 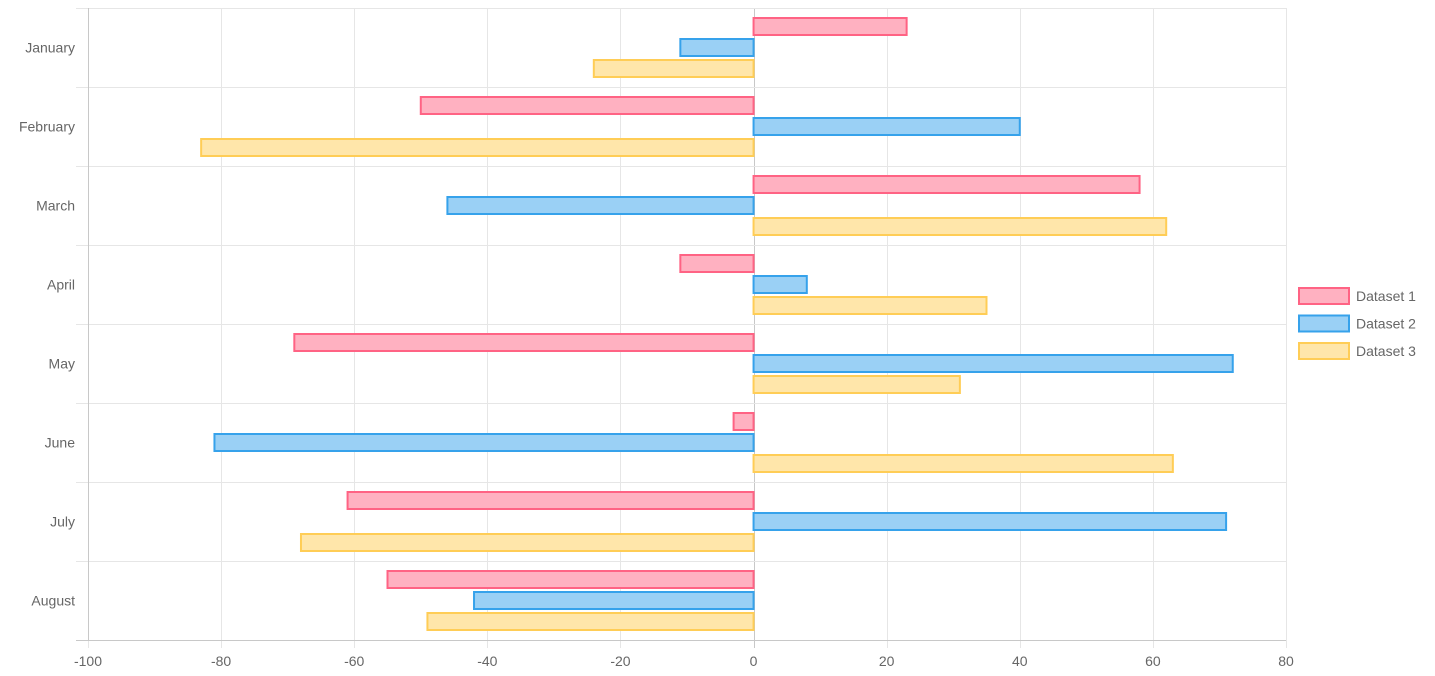 I want to click on x-tick-label: -80, so click(x=221, y=661).